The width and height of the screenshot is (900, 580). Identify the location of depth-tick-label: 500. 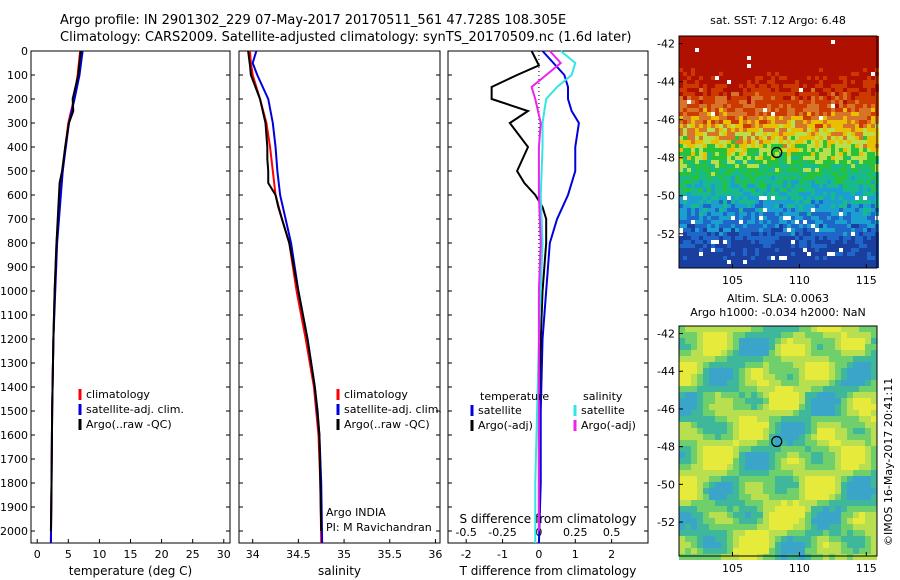
(17, 171).